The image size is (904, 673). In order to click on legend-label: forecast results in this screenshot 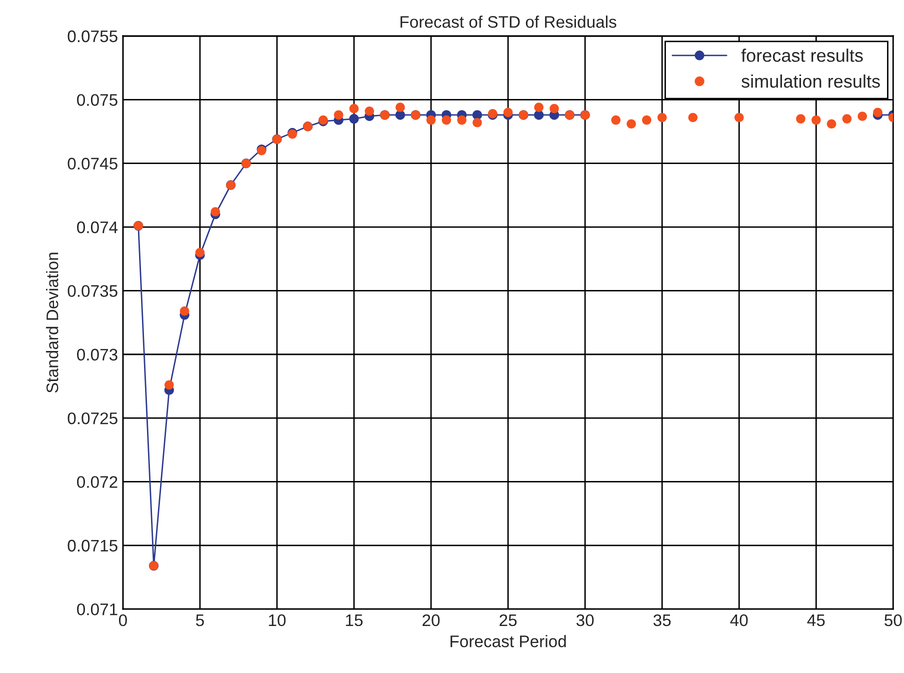, I will do `click(802, 55)`.